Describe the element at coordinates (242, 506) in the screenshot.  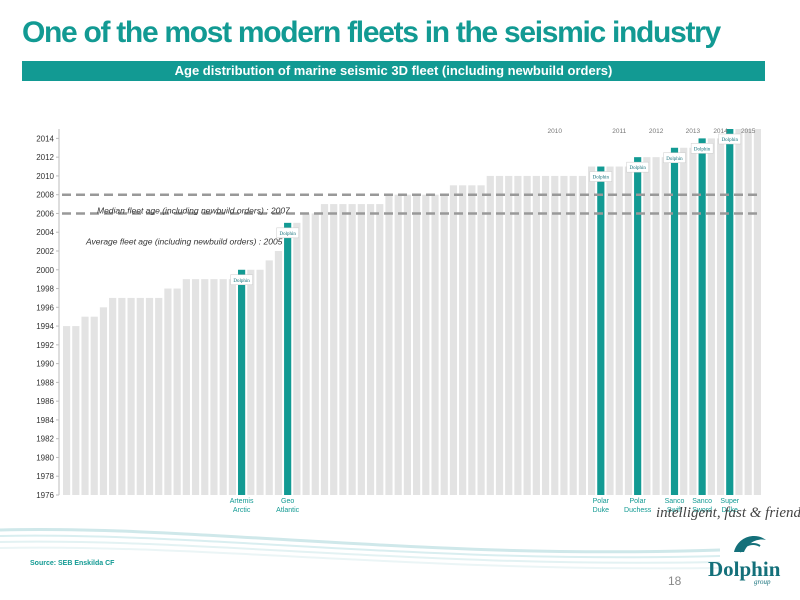
I see `vessel-label: Artemis Arctic` at that location.